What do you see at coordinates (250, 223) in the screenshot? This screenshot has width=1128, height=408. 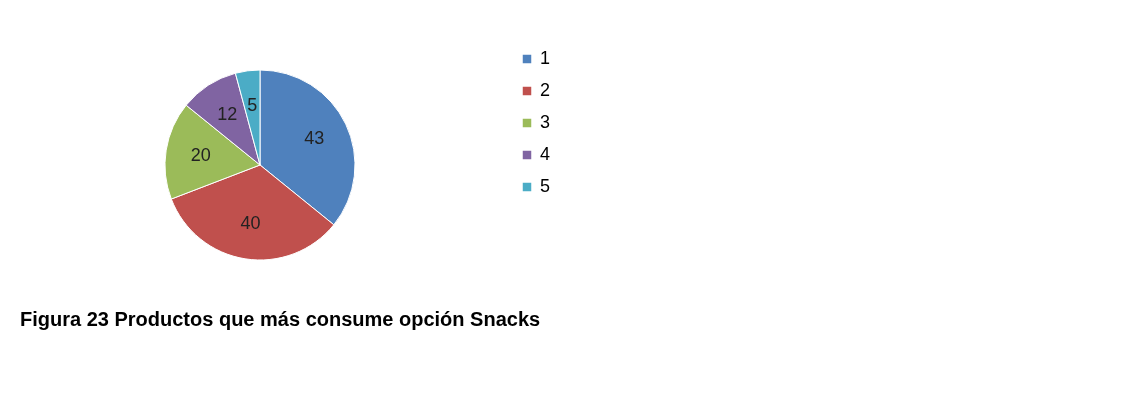 I see `data-label: 40` at bounding box center [250, 223].